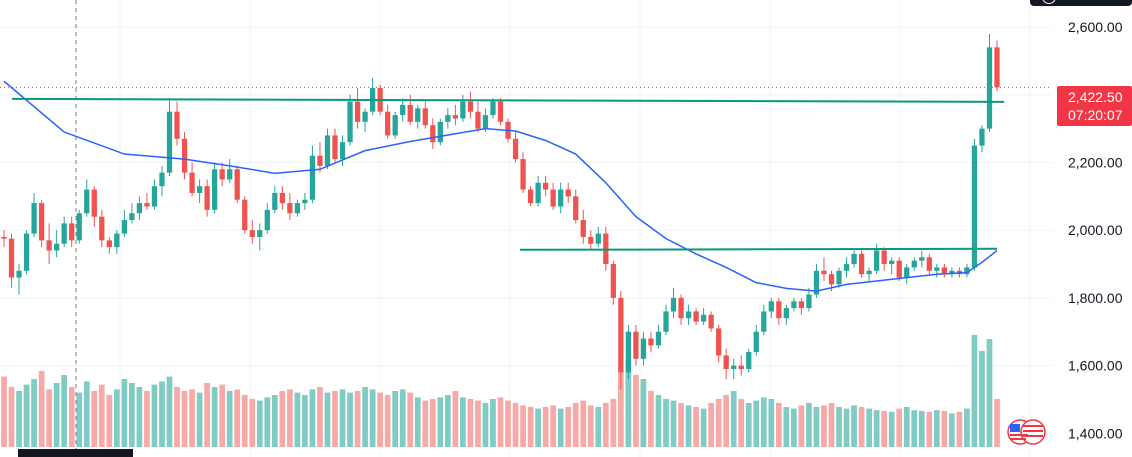  I want to click on time-scale-toolbar, so click(75, 453).